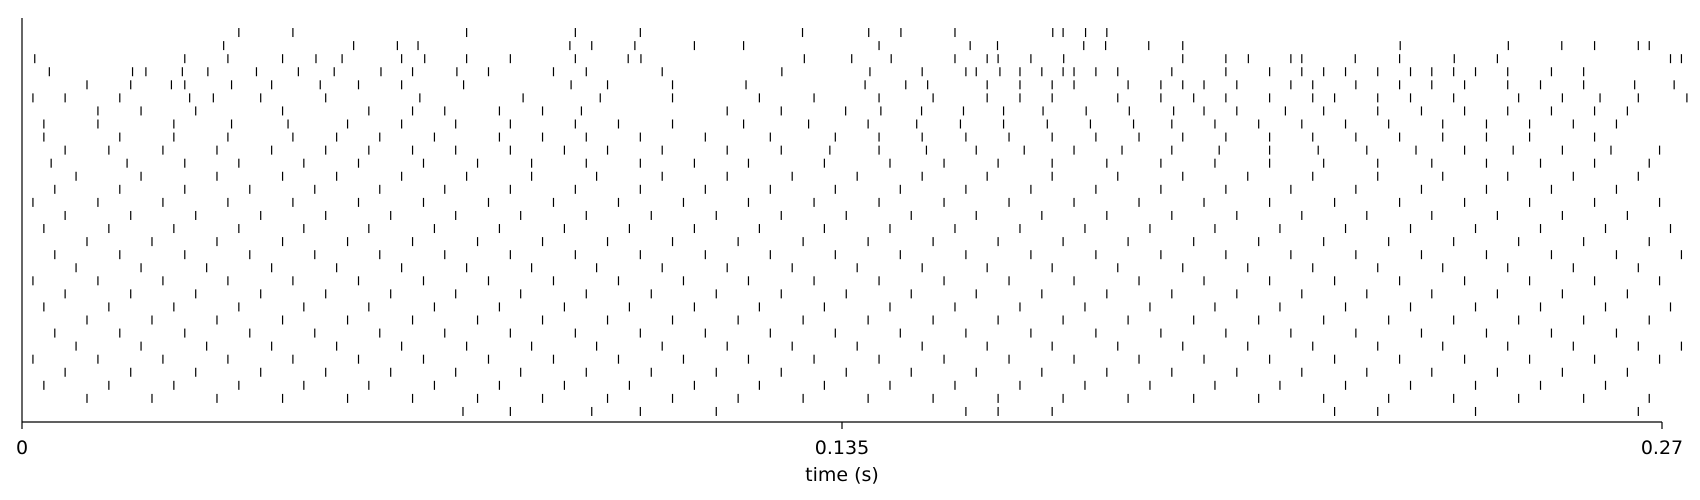 Image resolution: width=1700 pixels, height=500 pixels. Describe the element at coordinates (842, 475) in the screenshot. I see `x-axis-label: time (s)` at that location.